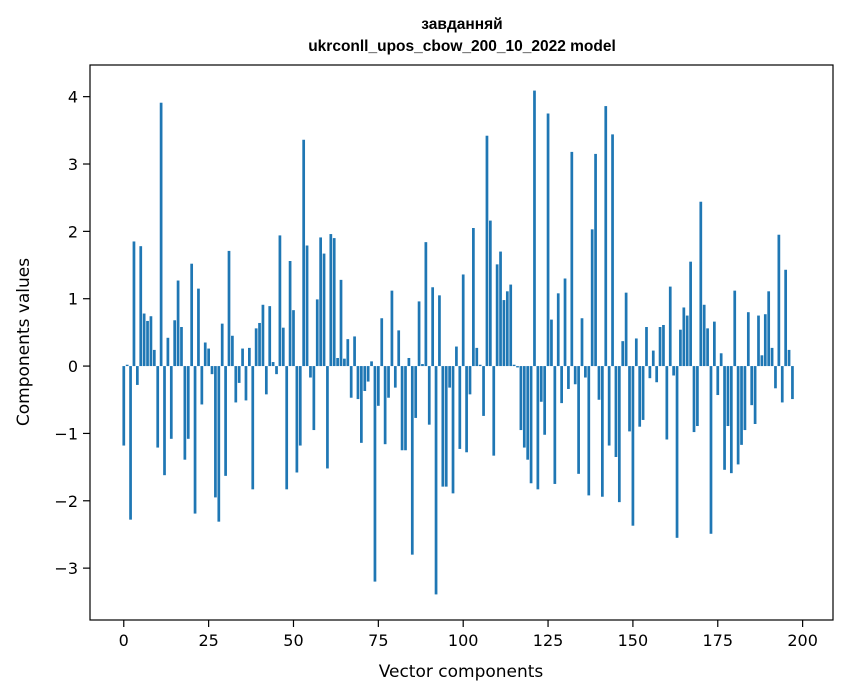 The height and width of the screenshot is (696, 847). Describe the element at coordinates (463, 640) in the screenshot. I see `x-tick-label: 100` at that location.